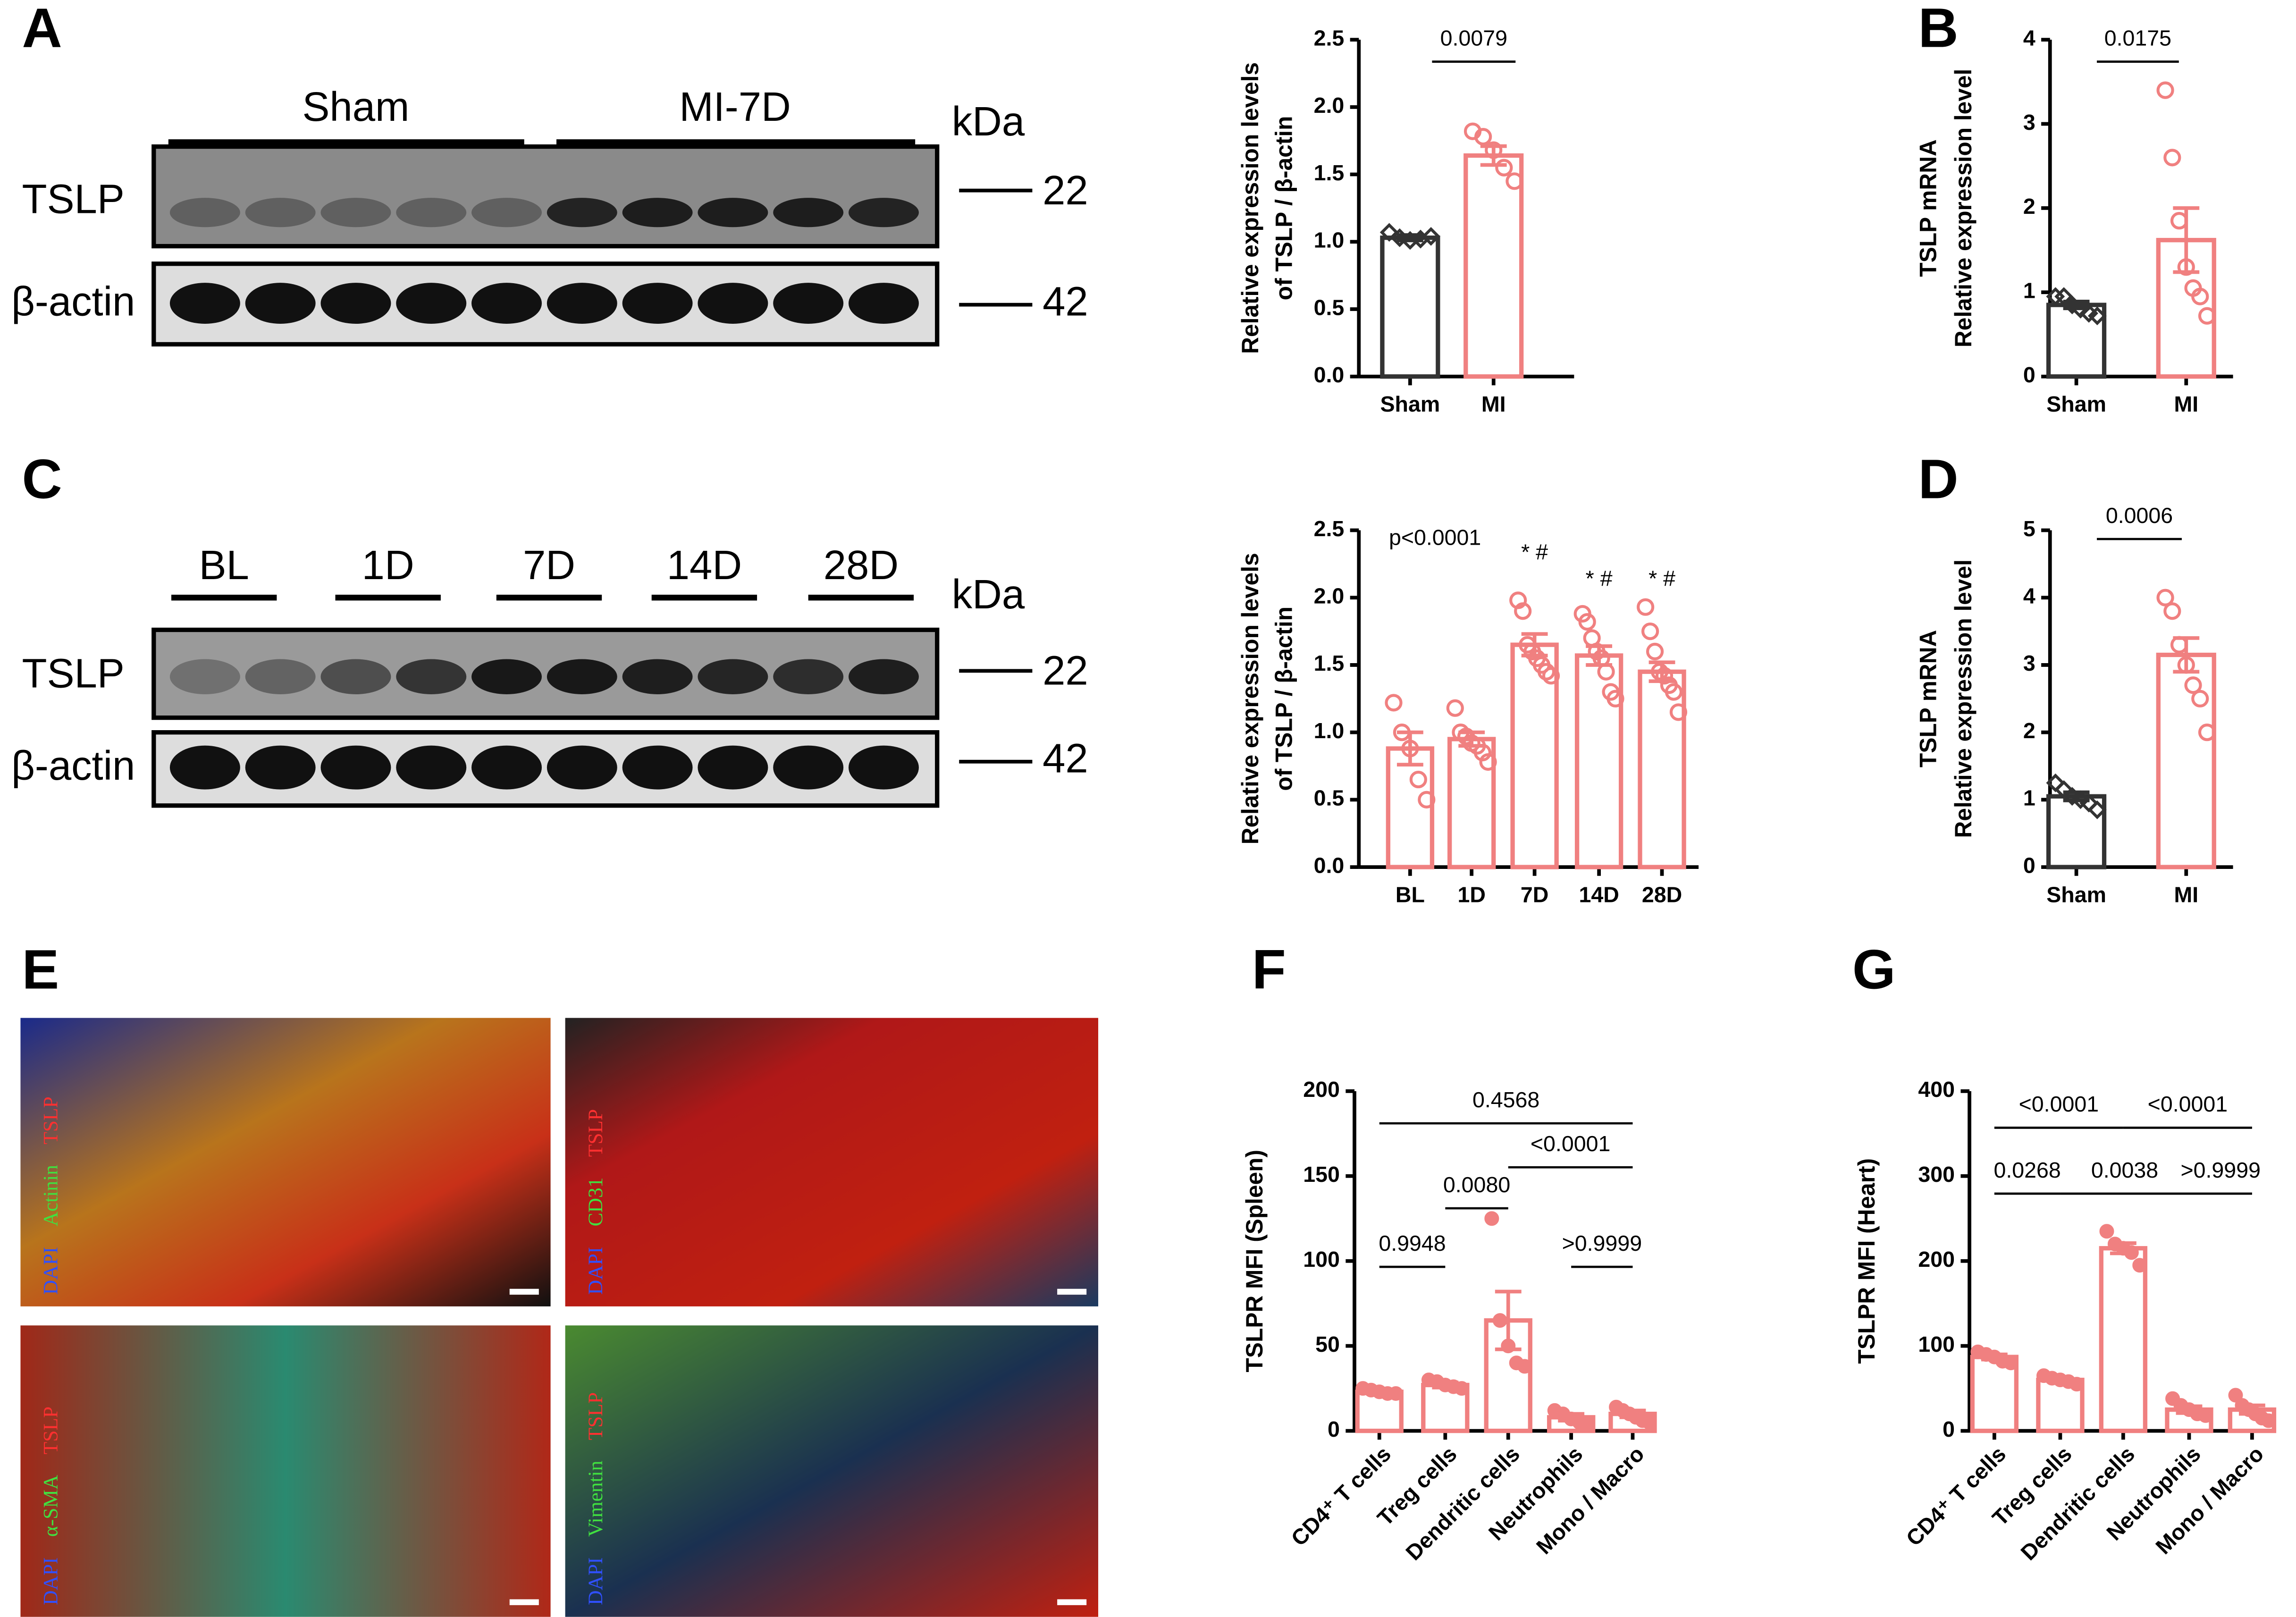 This screenshot has height=1617, width=2296. I want to click on annotation: * #, so click(1600, 578).